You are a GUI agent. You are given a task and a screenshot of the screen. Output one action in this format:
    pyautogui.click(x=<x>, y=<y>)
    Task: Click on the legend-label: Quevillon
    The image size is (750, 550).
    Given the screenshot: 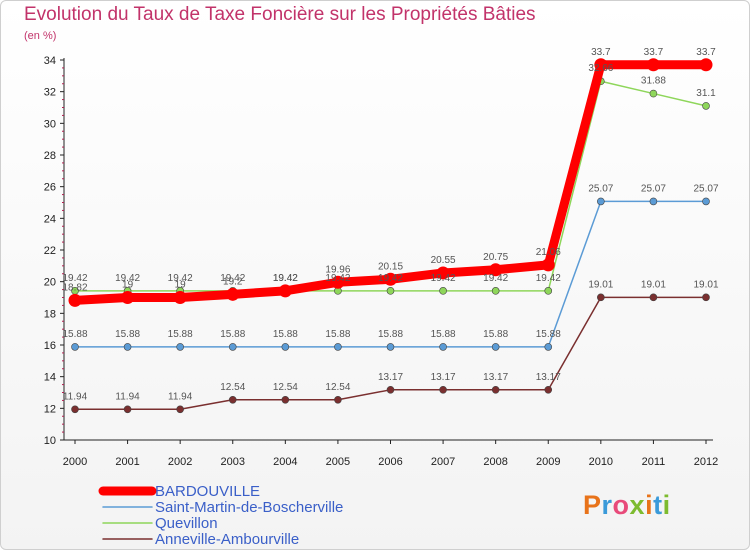 What is the action you would take?
    pyautogui.click(x=186, y=523)
    